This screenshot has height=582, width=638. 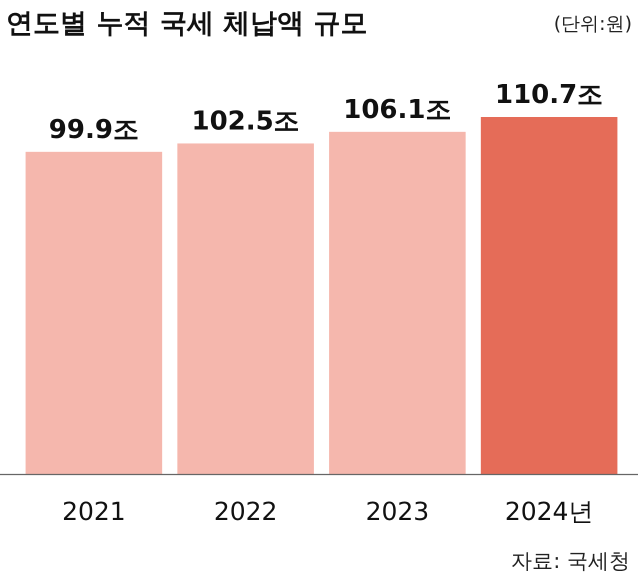 I want to click on x-tick-label: 2024년, so click(x=549, y=511).